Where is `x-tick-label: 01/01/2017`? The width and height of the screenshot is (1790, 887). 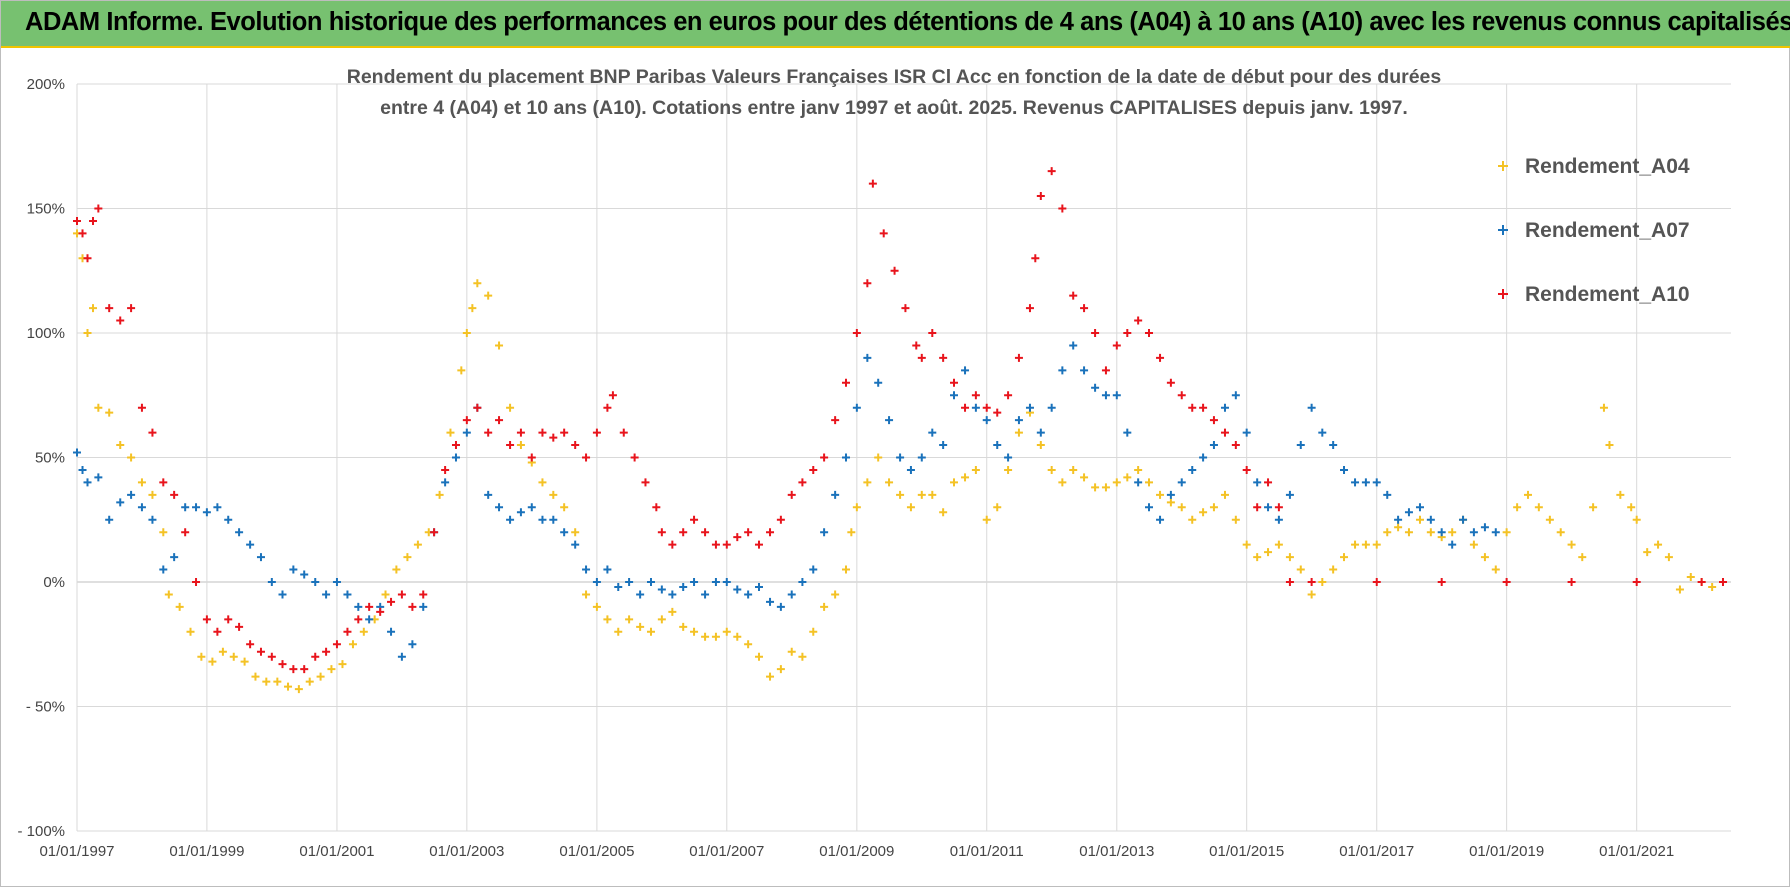
x-tick-label: 01/01/2017 is located at coordinates (1376, 851).